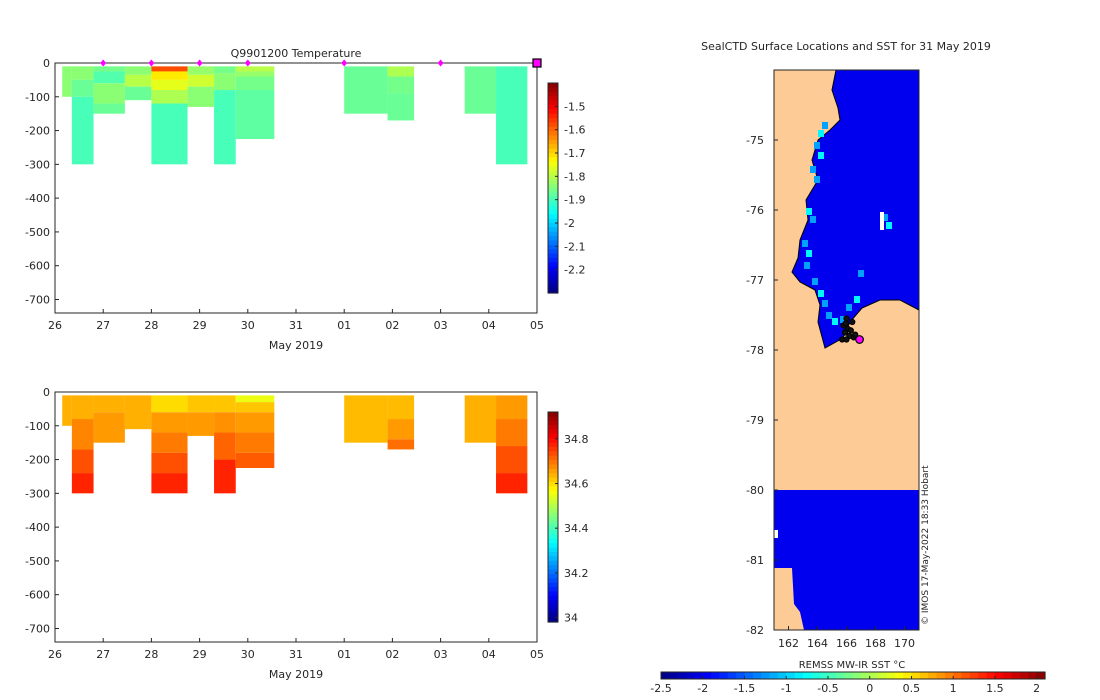 The width and height of the screenshot is (1100, 700). What do you see at coordinates (489, 654) in the screenshot?
I see `salinity-xtick-label: 04` at bounding box center [489, 654].